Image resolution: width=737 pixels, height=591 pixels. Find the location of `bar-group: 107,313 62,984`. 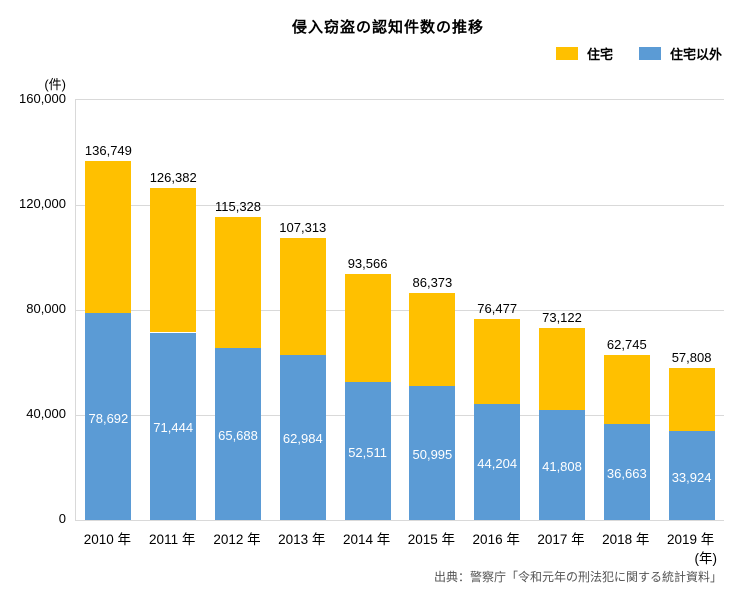

bar-group: 107,313 62,984 is located at coordinates (302, 370).